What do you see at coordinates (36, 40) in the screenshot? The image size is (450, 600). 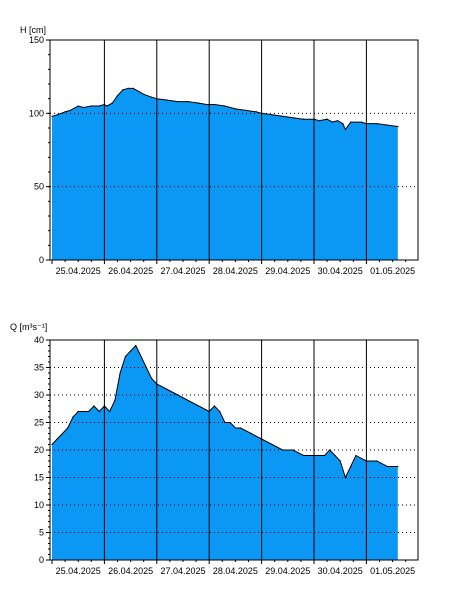 I see `water-level-y-tick-label: 150` at bounding box center [36, 40].